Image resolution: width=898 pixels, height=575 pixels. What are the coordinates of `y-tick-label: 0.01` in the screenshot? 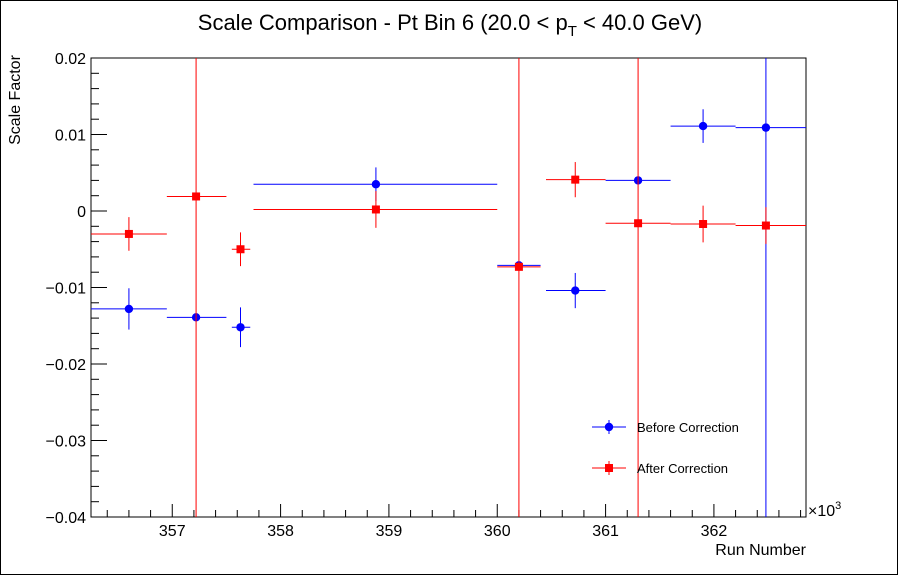 It's located at (70, 136).